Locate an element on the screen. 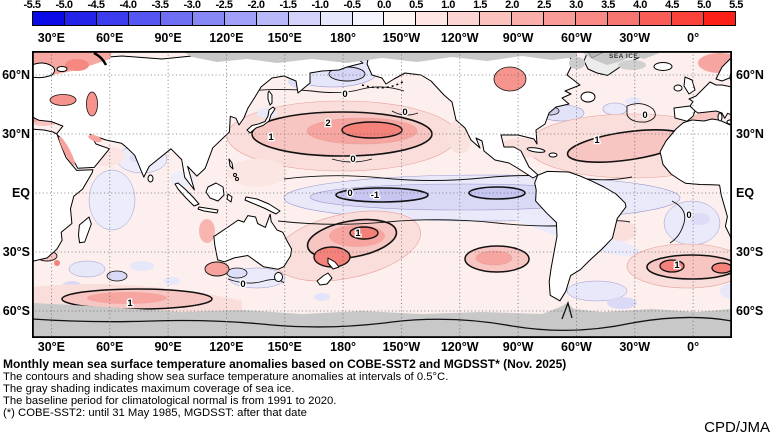  colorbar-tick-label: -5.0 is located at coordinates (64, 5).